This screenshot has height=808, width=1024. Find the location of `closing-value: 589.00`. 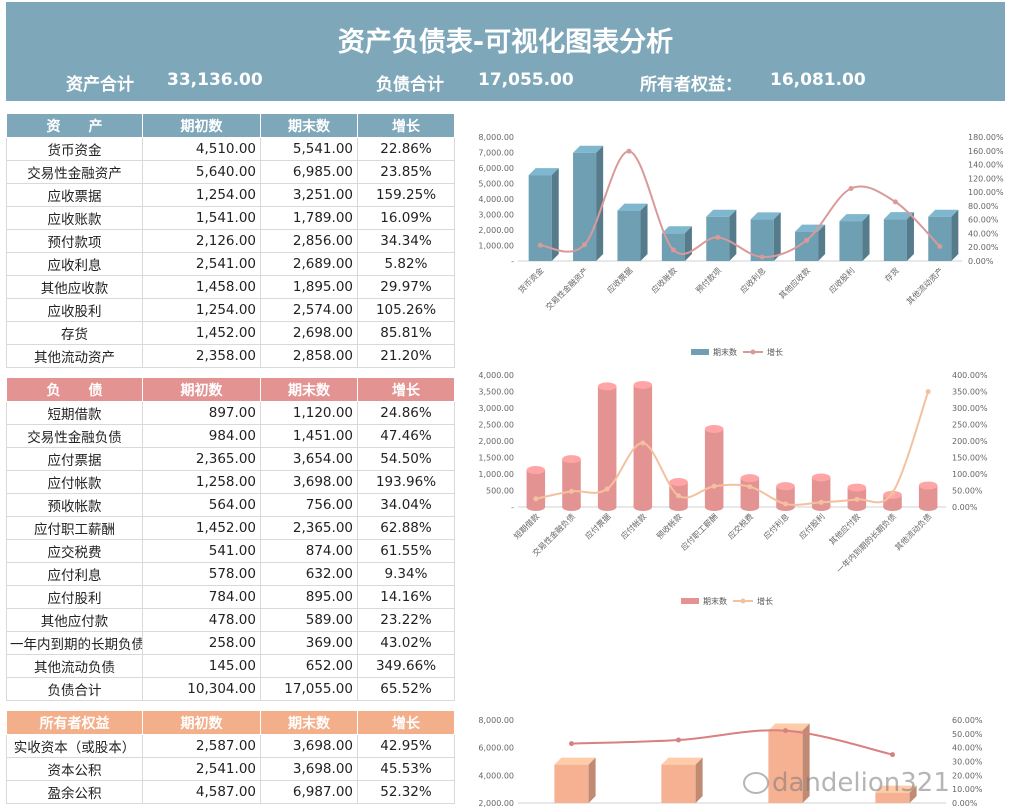

closing-value: 589.00 is located at coordinates (309, 620).